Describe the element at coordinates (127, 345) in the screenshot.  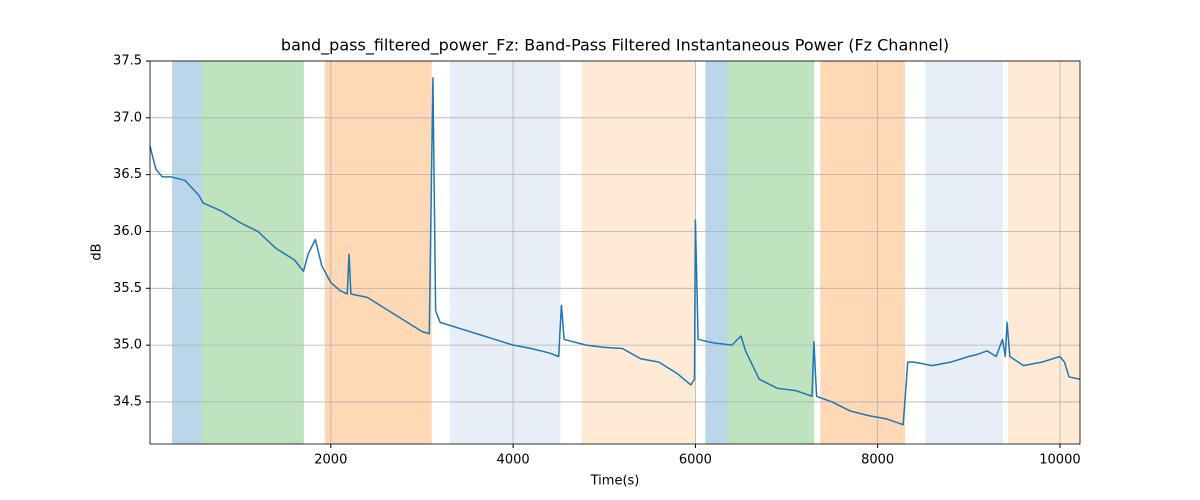
I see `y-tick-label: 35.0` at that location.